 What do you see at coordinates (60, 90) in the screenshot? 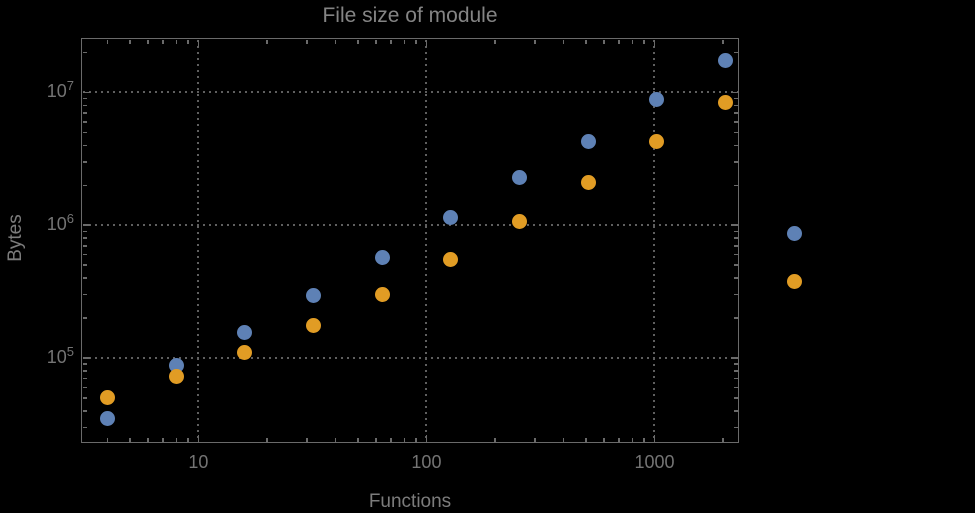
I see `y-tick-label: 10⁷` at bounding box center [60, 90].